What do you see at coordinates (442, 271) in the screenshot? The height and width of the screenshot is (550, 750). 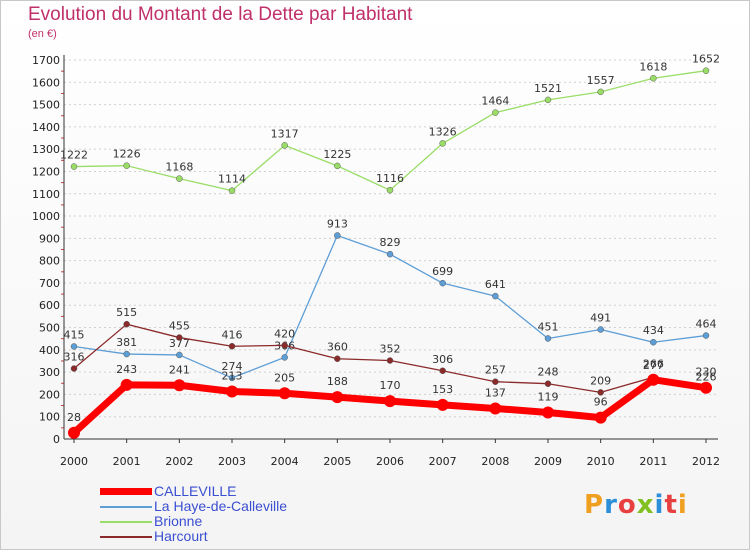 I see `data-label: 699` at bounding box center [442, 271].